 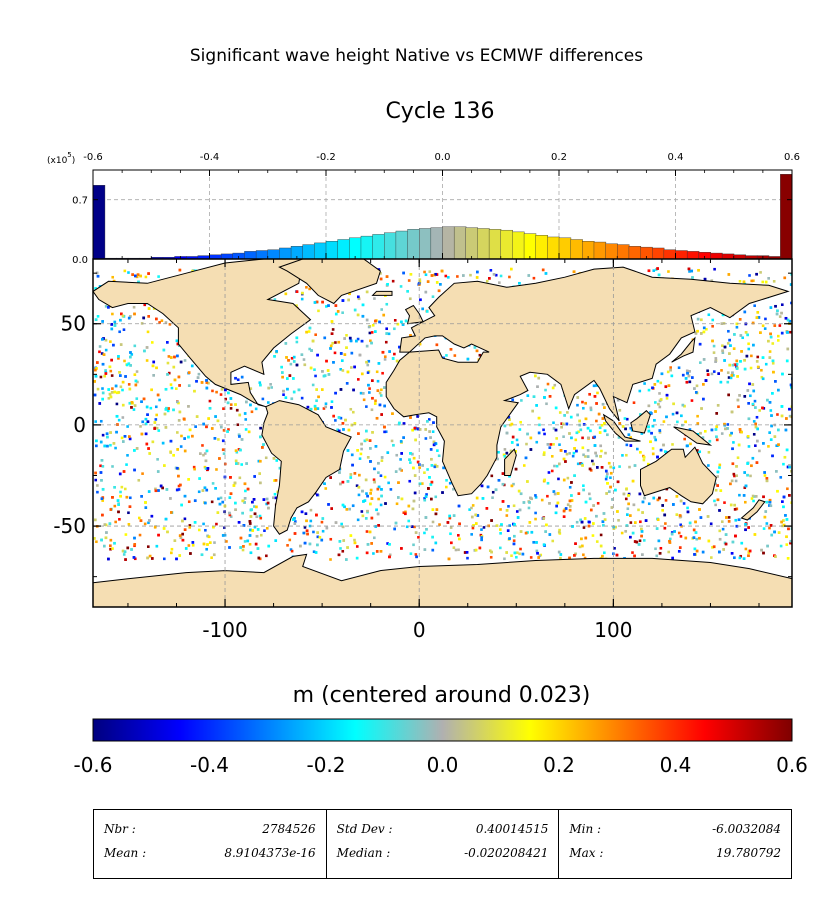 What do you see at coordinates (210, 157) in the screenshot?
I see `hist-x-tick-label: -0.4` at bounding box center [210, 157].